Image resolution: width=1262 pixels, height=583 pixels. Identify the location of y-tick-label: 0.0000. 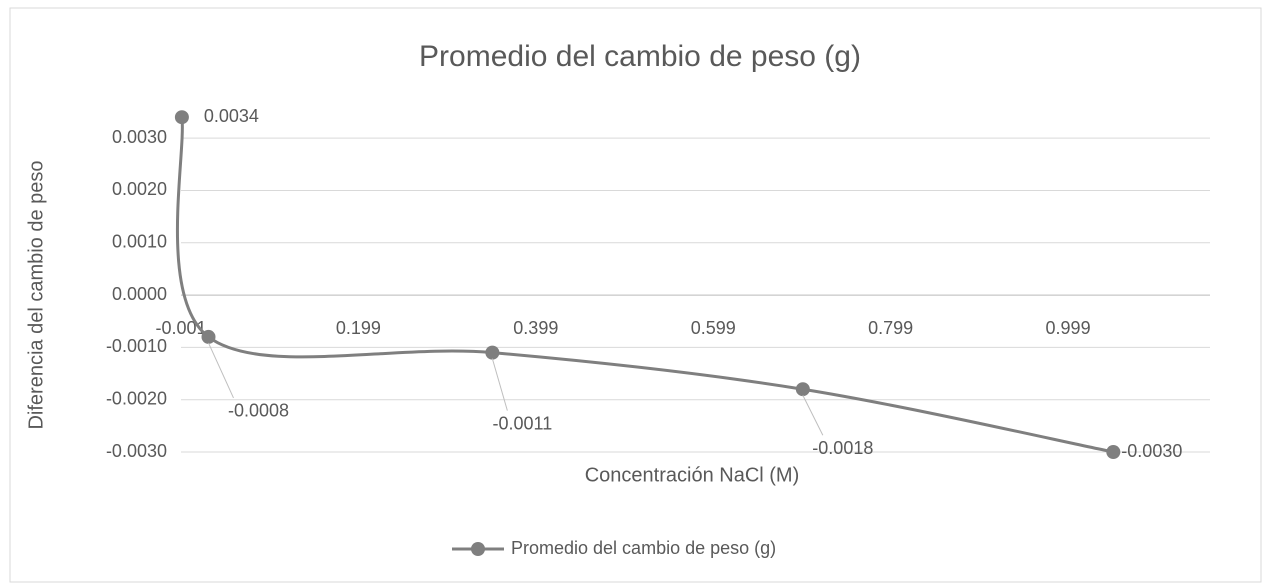
(139, 294).